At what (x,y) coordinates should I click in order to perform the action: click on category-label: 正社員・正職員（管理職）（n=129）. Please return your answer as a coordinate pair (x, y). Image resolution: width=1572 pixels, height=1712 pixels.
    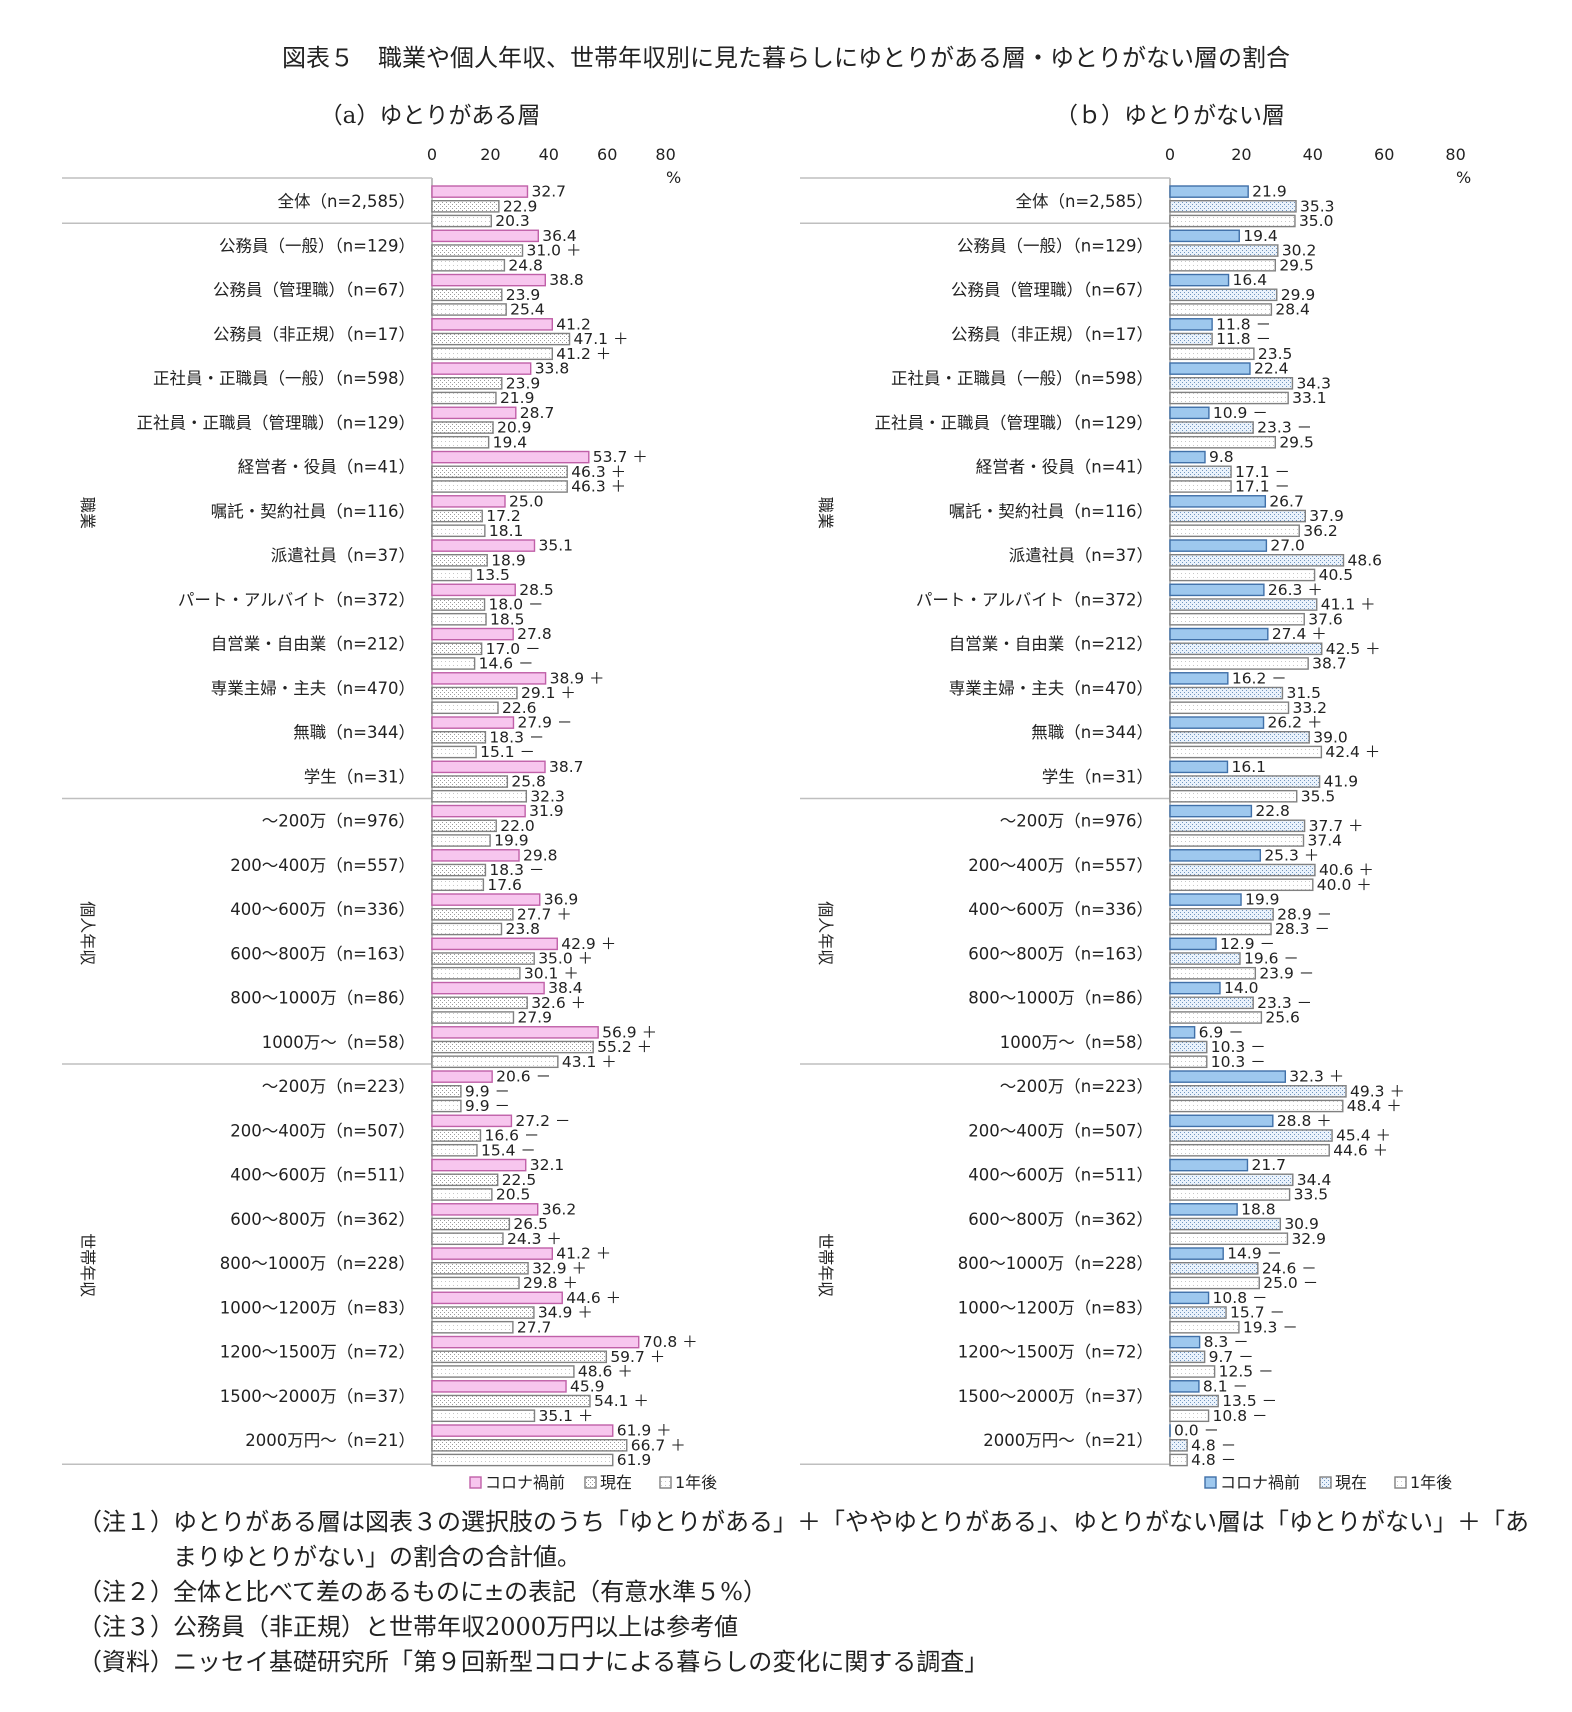
    Looking at the image, I should click on (275, 422).